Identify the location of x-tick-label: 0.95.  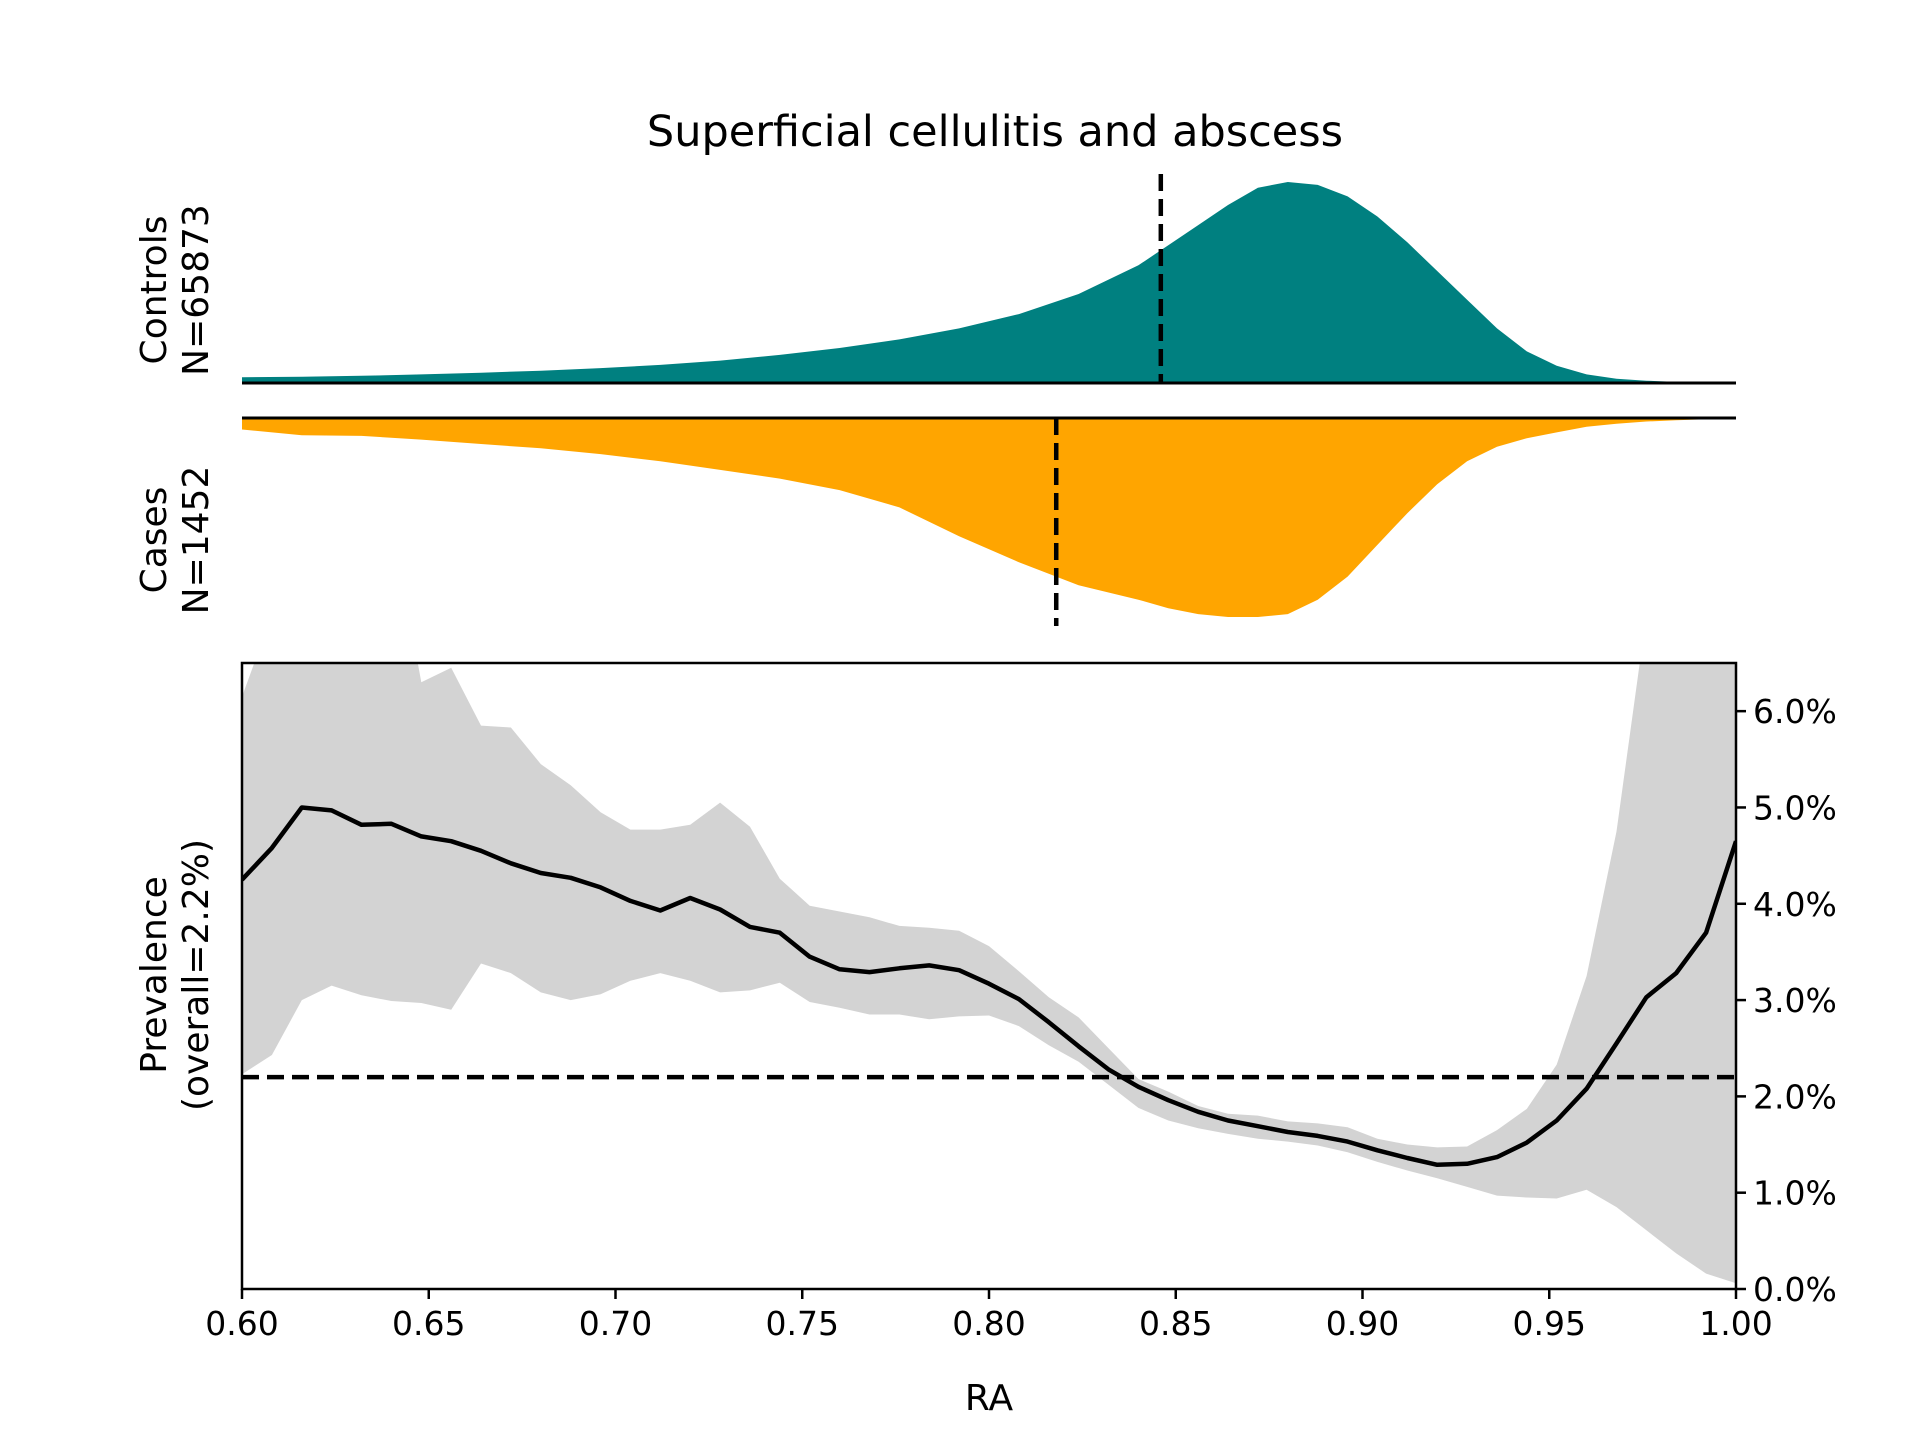
(1549, 1323).